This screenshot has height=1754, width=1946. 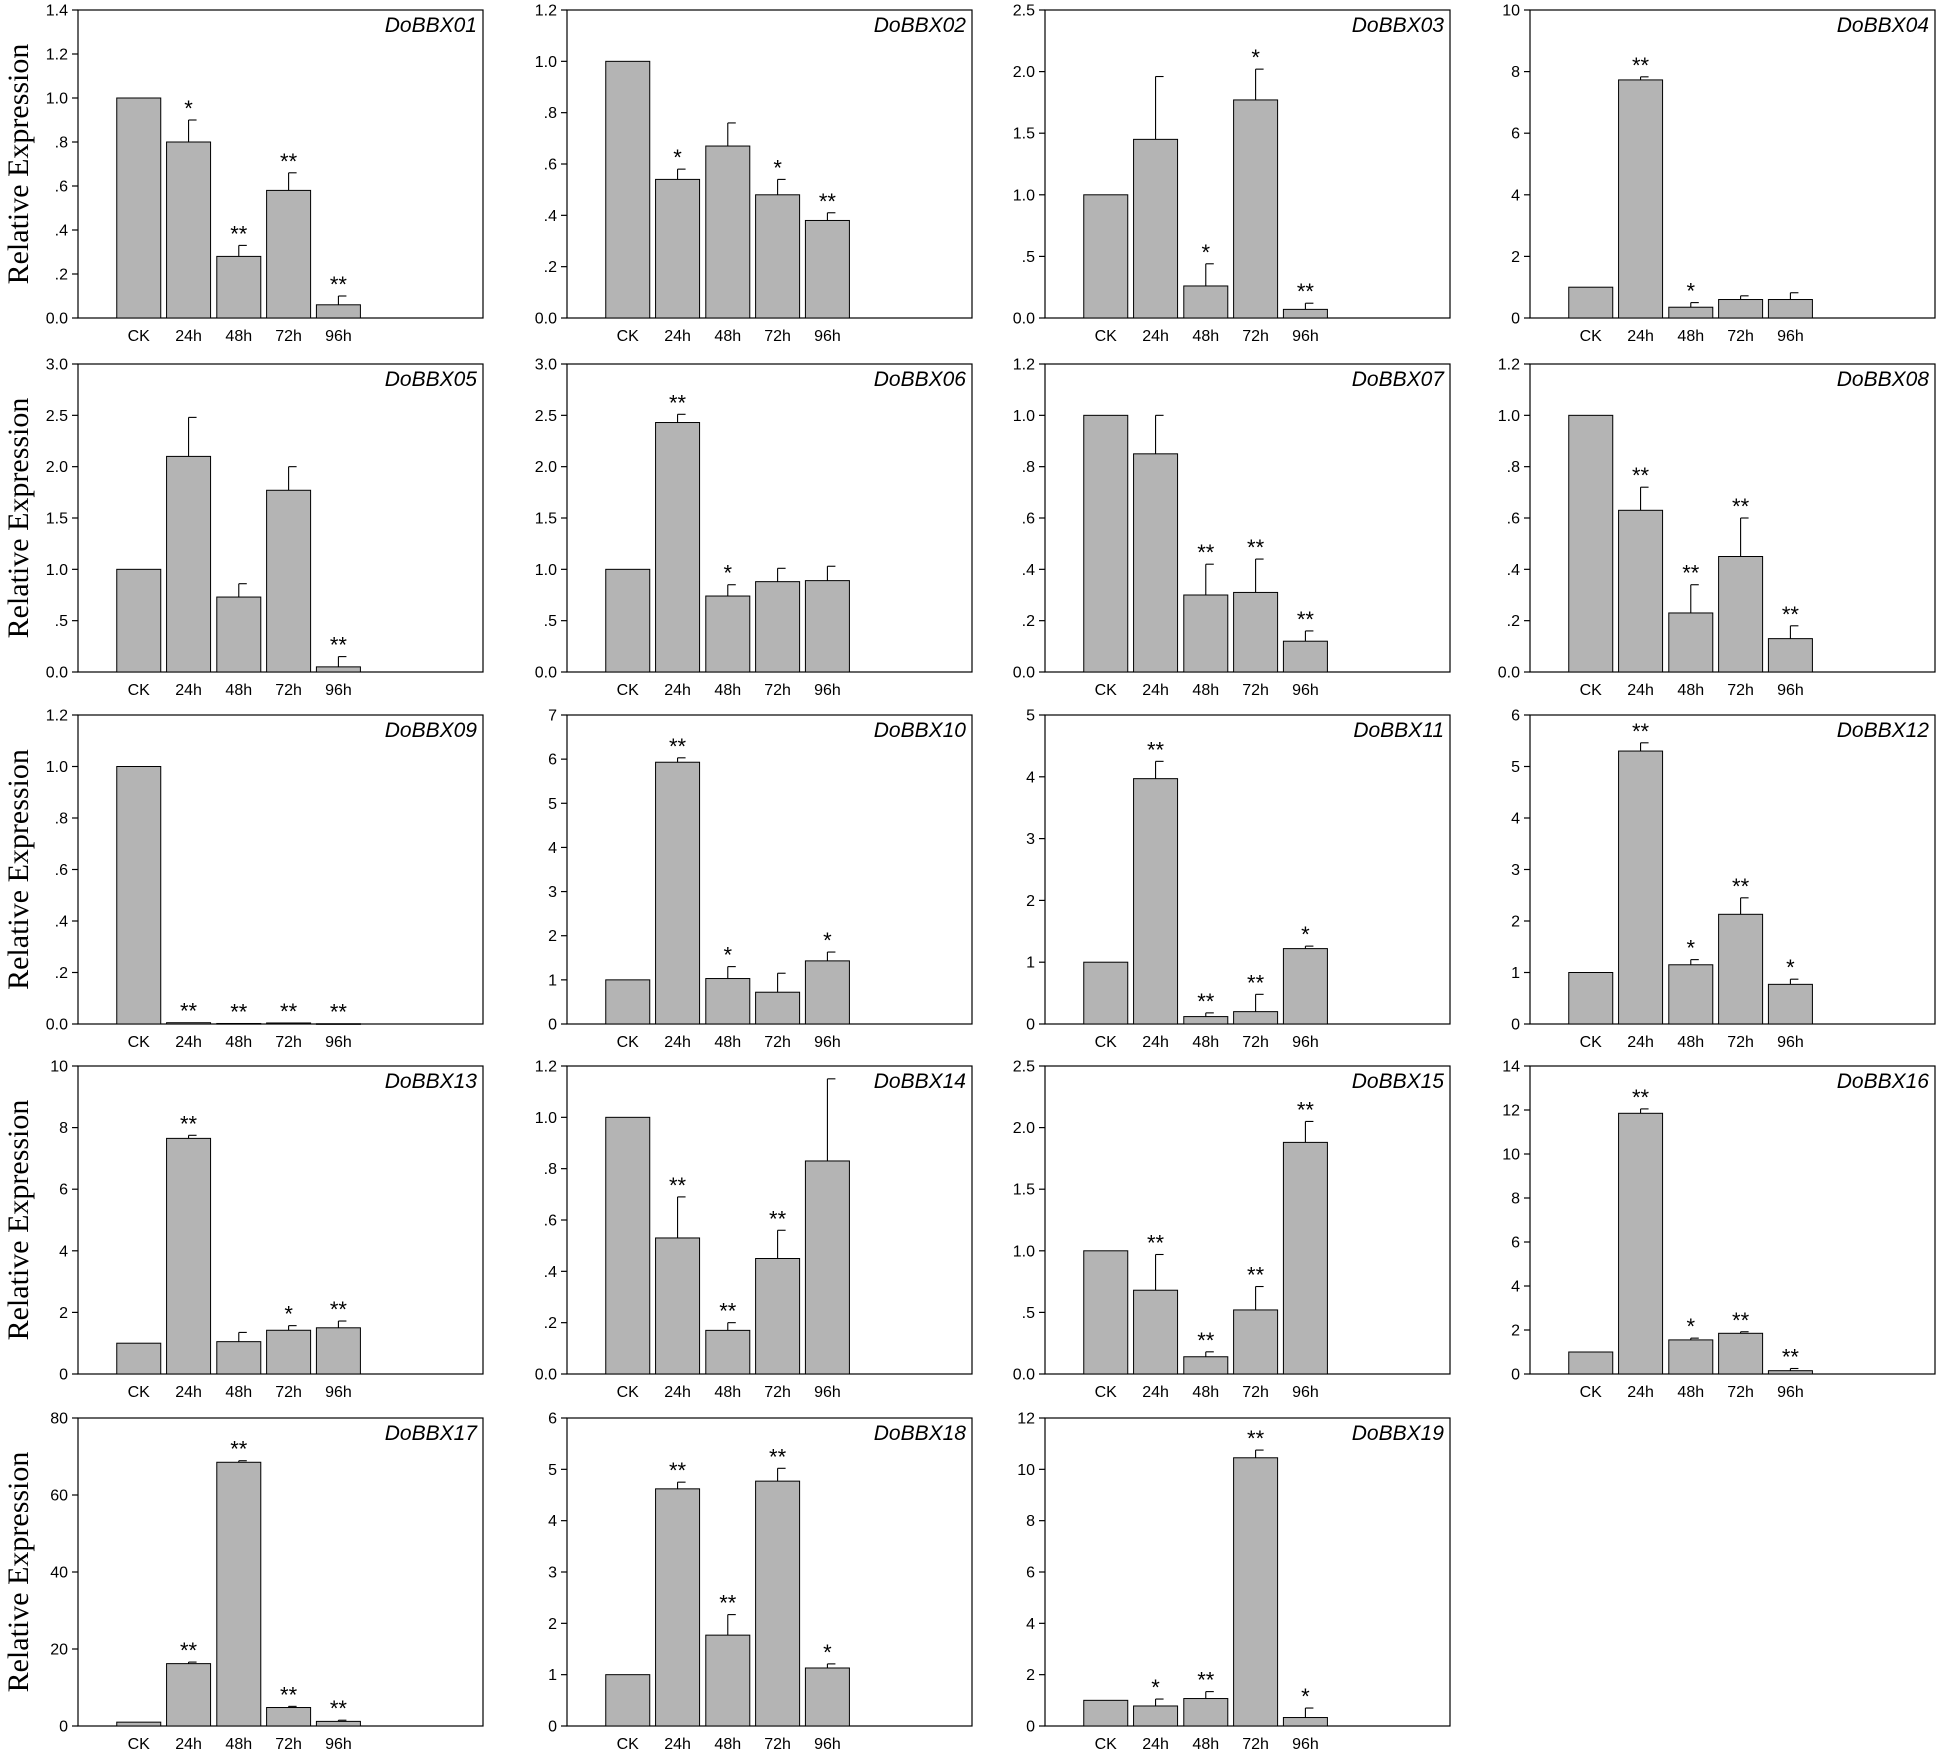 What do you see at coordinates (61, 973) in the screenshot?
I see `y-tick-label: .2` at bounding box center [61, 973].